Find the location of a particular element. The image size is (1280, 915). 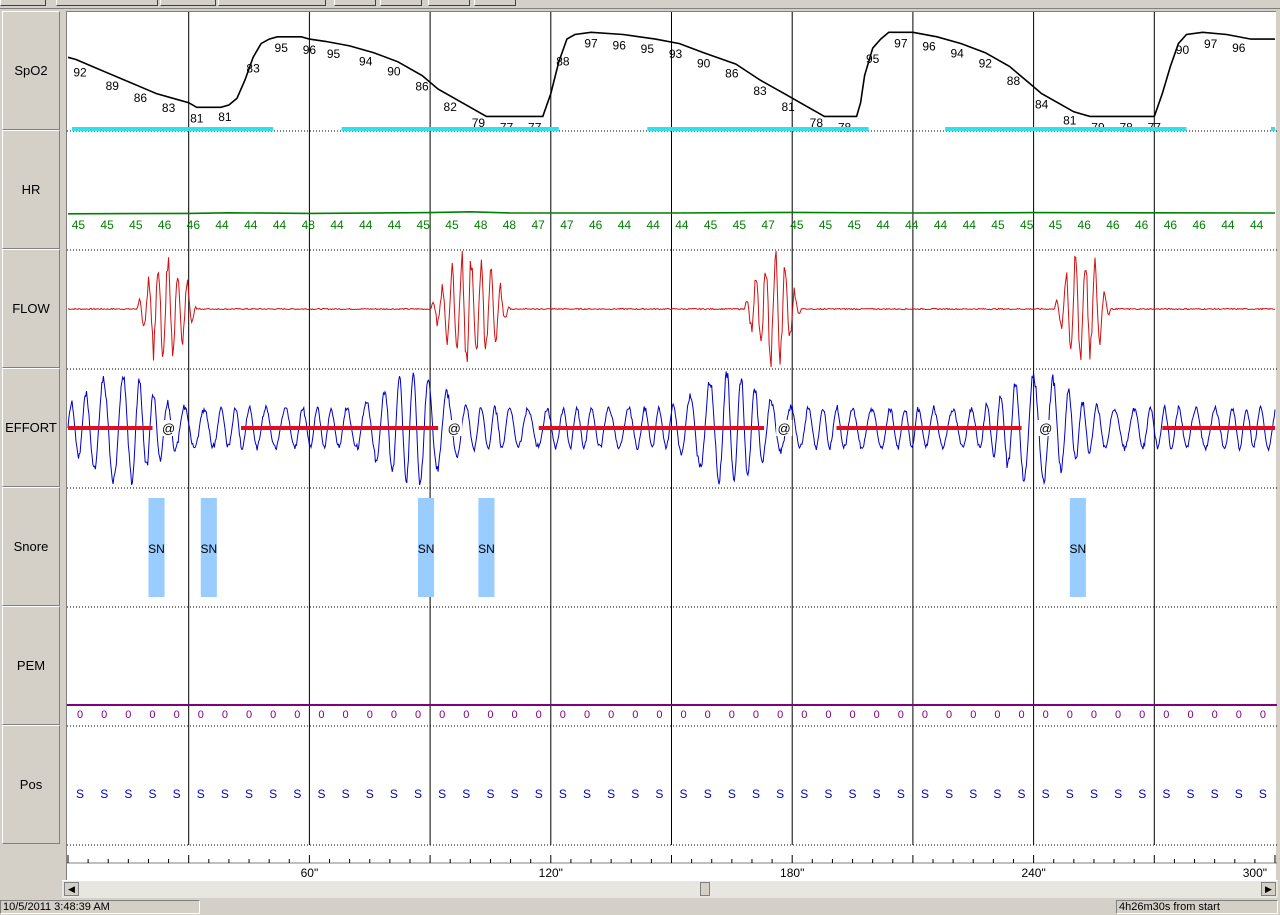

channel-label-pem: PEM is located at coordinates (31, 665).